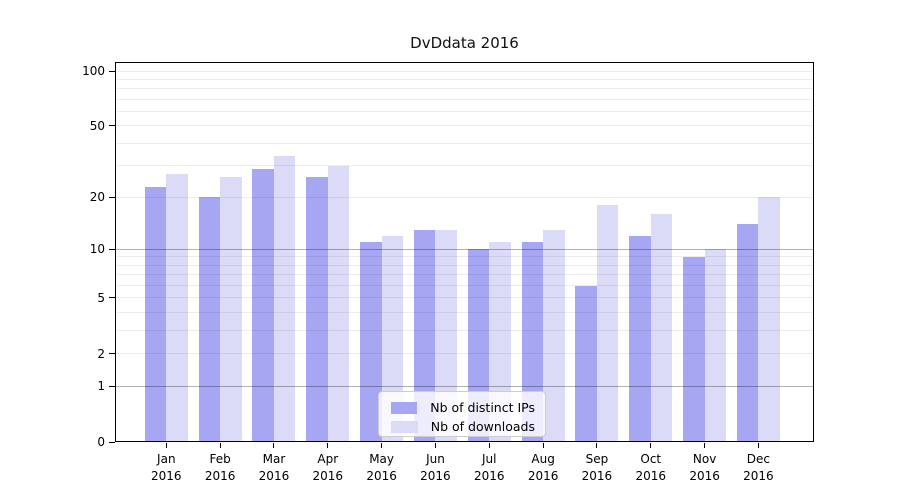  Describe the element at coordinates (220, 467) in the screenshot. I see `x-tick-label: Feb 2016` at that location.